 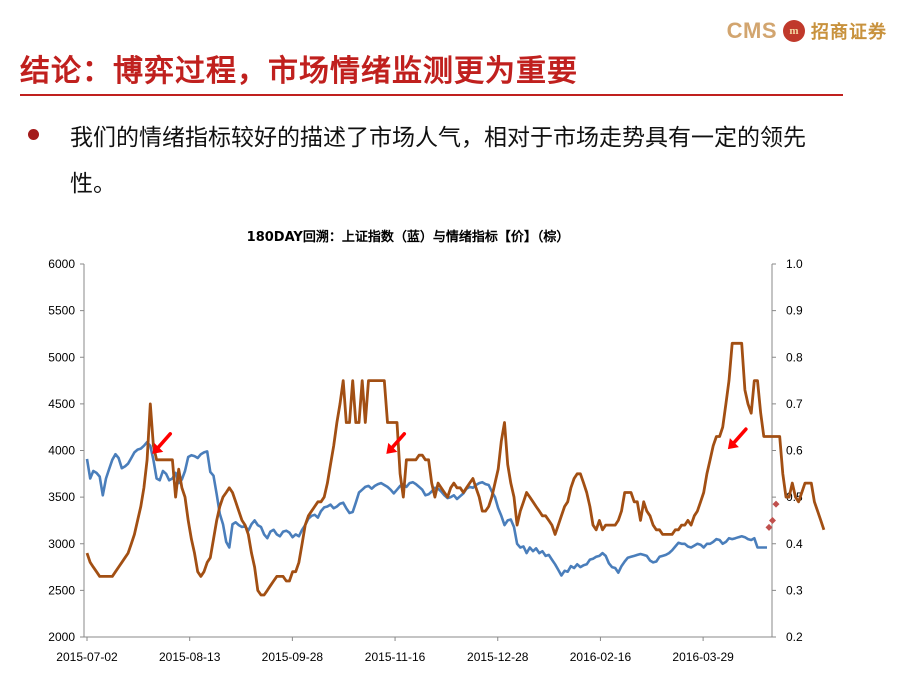 What do you see at coordinates (33, 134) in the screenshot?
I see `bullet-dot-icon` at bounding box center [33, 134].